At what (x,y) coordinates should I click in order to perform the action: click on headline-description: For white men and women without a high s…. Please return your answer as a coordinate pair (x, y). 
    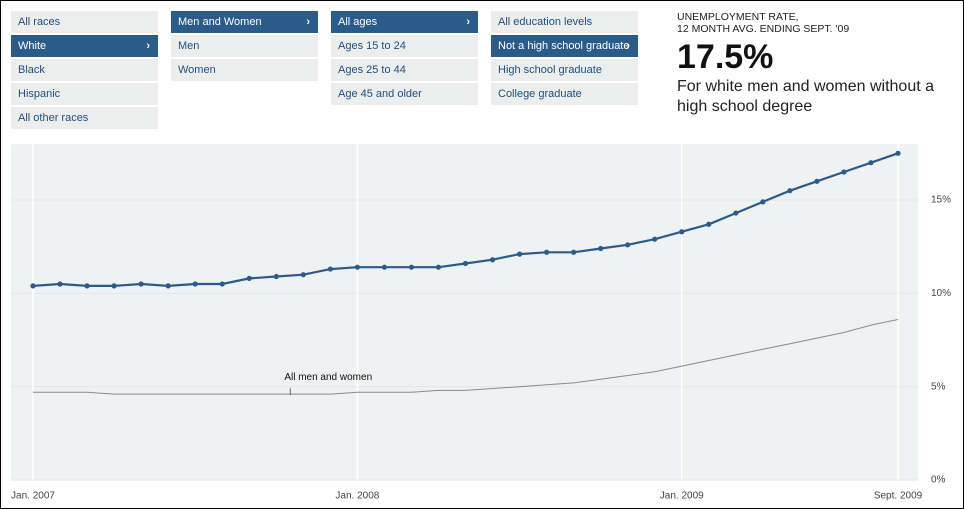
    Looking at the image, I should click on (806, 96).